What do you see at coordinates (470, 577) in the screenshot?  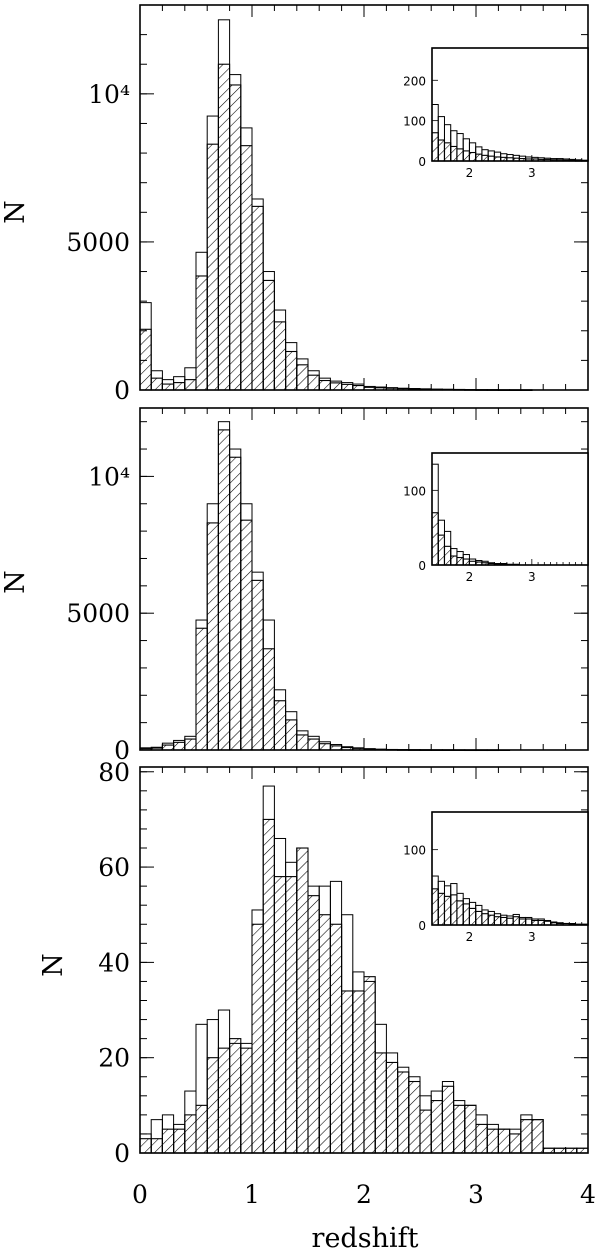 I see `inset-x-tick-label: 2` at bounding box center [470, 577].